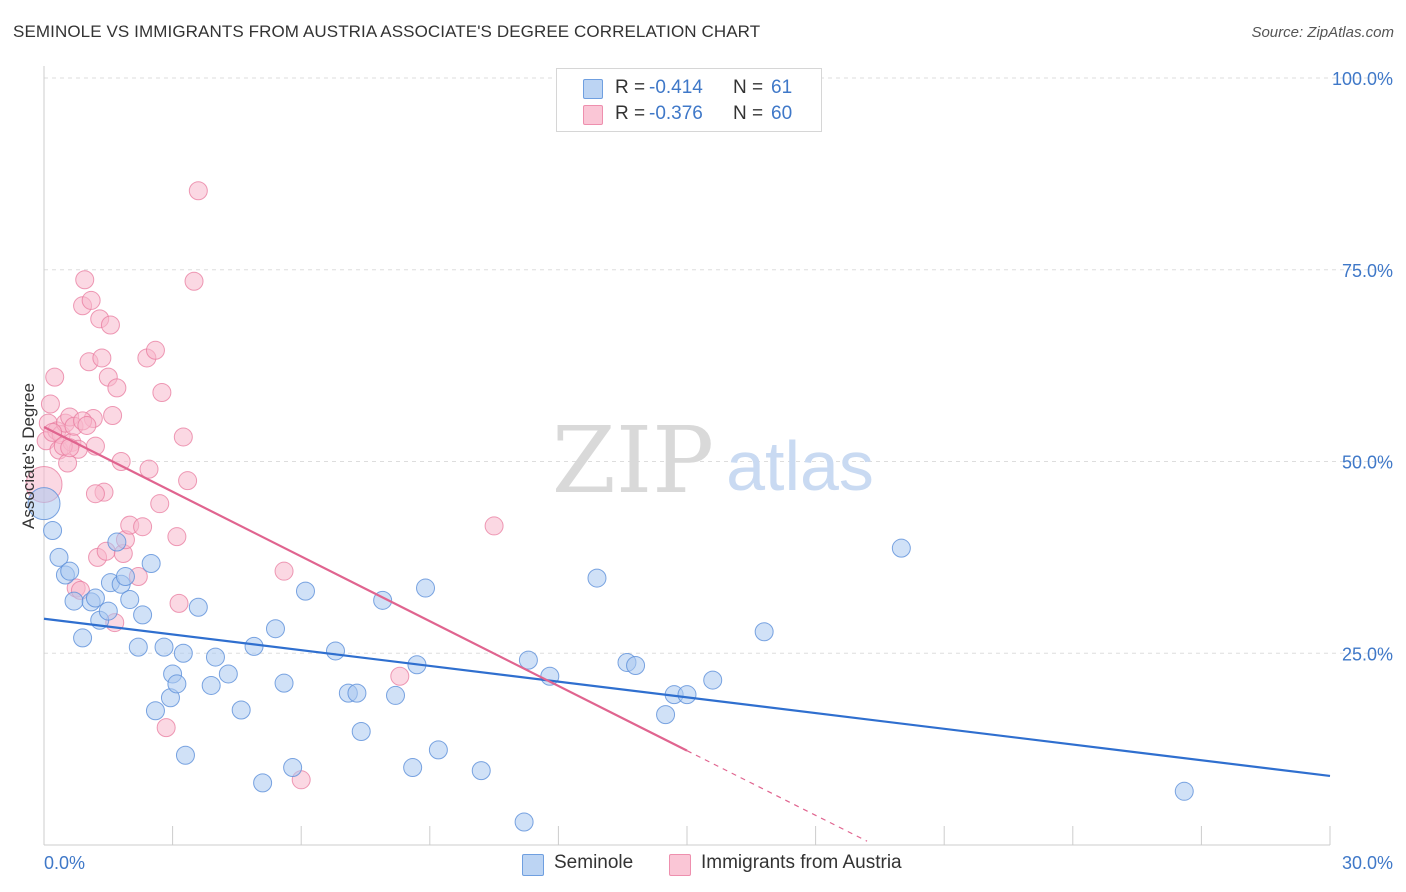  Describe the element at coordinates (593, 89) in the screenshot. I see `legend-swatch-seminole` at that location.